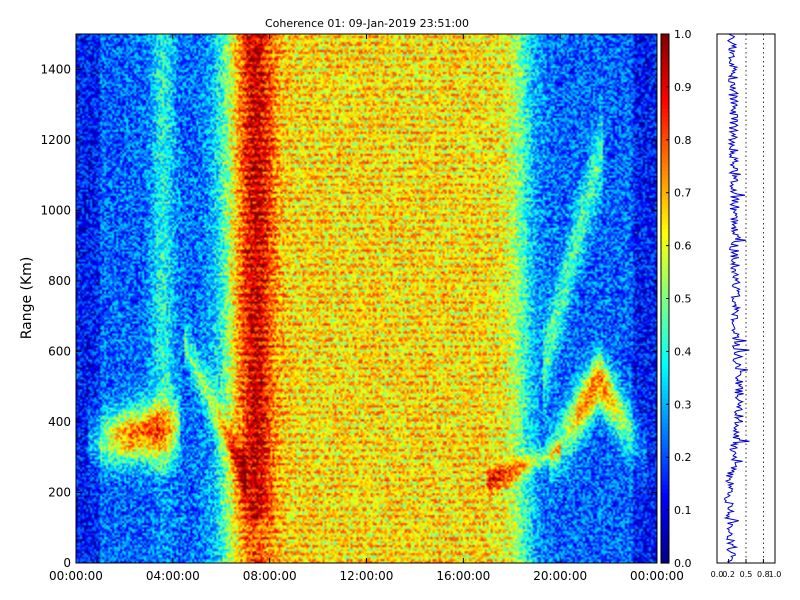 Image resolution: width=800 pixels, height=600 pixels. Describe the element at coordinates (560, 576) in the screenshot. I see `x-tick-label: 20:00:00` at that location.